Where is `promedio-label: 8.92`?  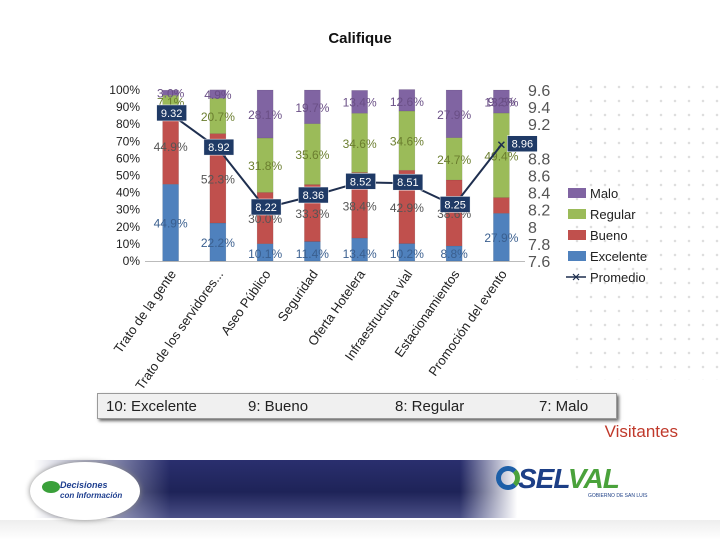 promedio-label: 8.92 is located at coordinates (218, 148).